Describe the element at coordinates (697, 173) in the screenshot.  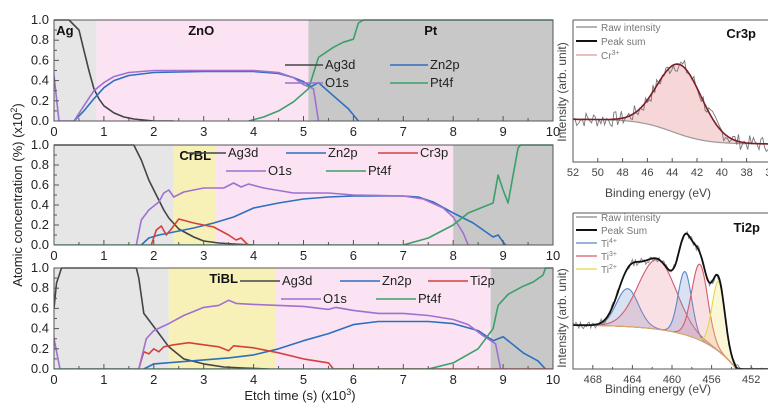
I see `x-tick-label: 42` at that location.